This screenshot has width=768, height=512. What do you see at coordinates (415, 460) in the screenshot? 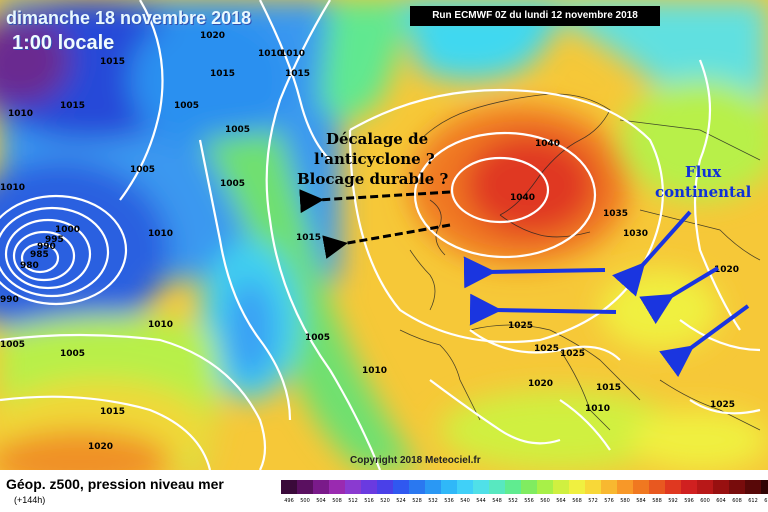
I see `copyright: Copyright 2018 Meteociel.fr` at bounding box center [415, 460].